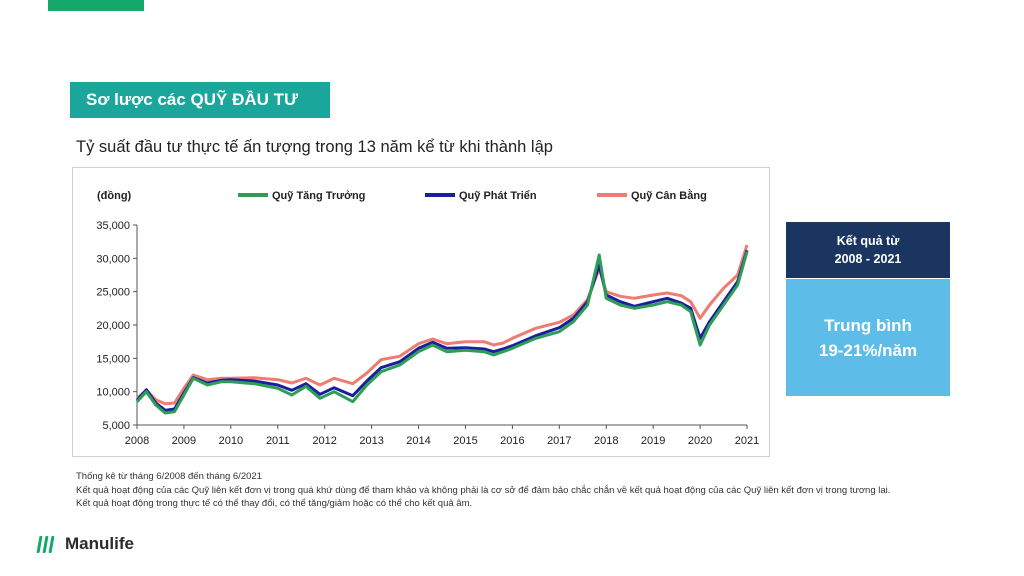 Image resolution: width=1024 pixels, height=576 pixels. I want to click on y-tick-label: 15,000, so click(113, 359).